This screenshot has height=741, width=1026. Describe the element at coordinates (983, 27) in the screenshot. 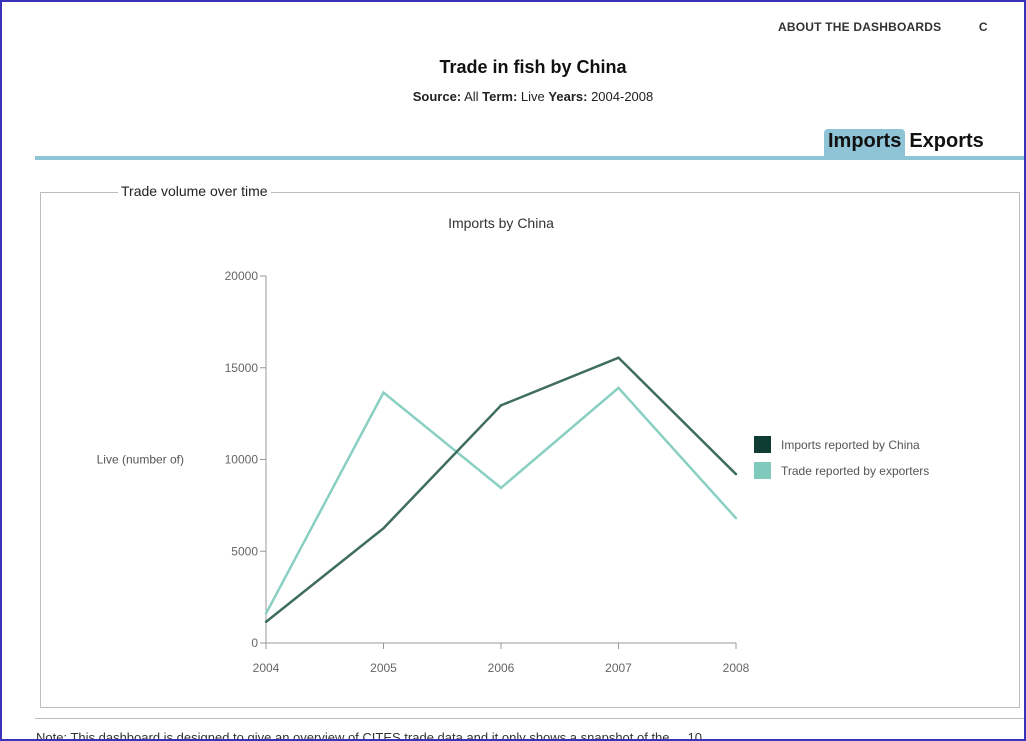

I see `nav-item-truncated: C` at that location.